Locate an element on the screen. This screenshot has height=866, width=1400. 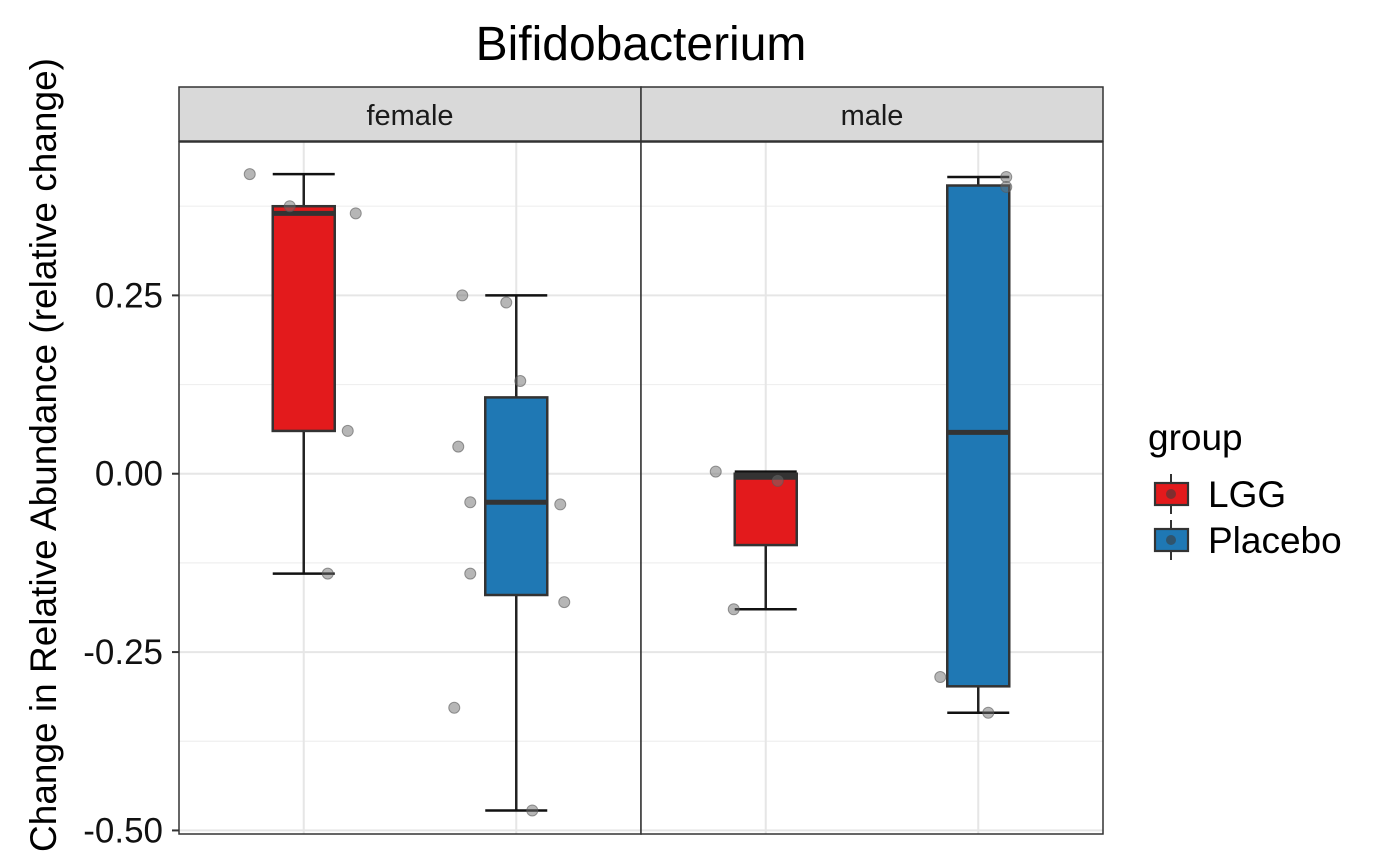
legend-label: LGG is located at coordinates (1247, 494).